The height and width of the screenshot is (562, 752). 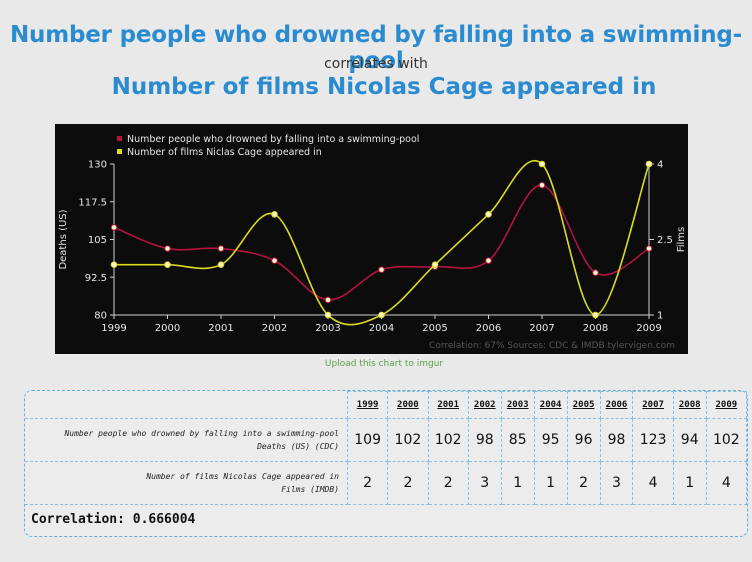 I want to click on table-cell: 123, so click(x=653, y=440).